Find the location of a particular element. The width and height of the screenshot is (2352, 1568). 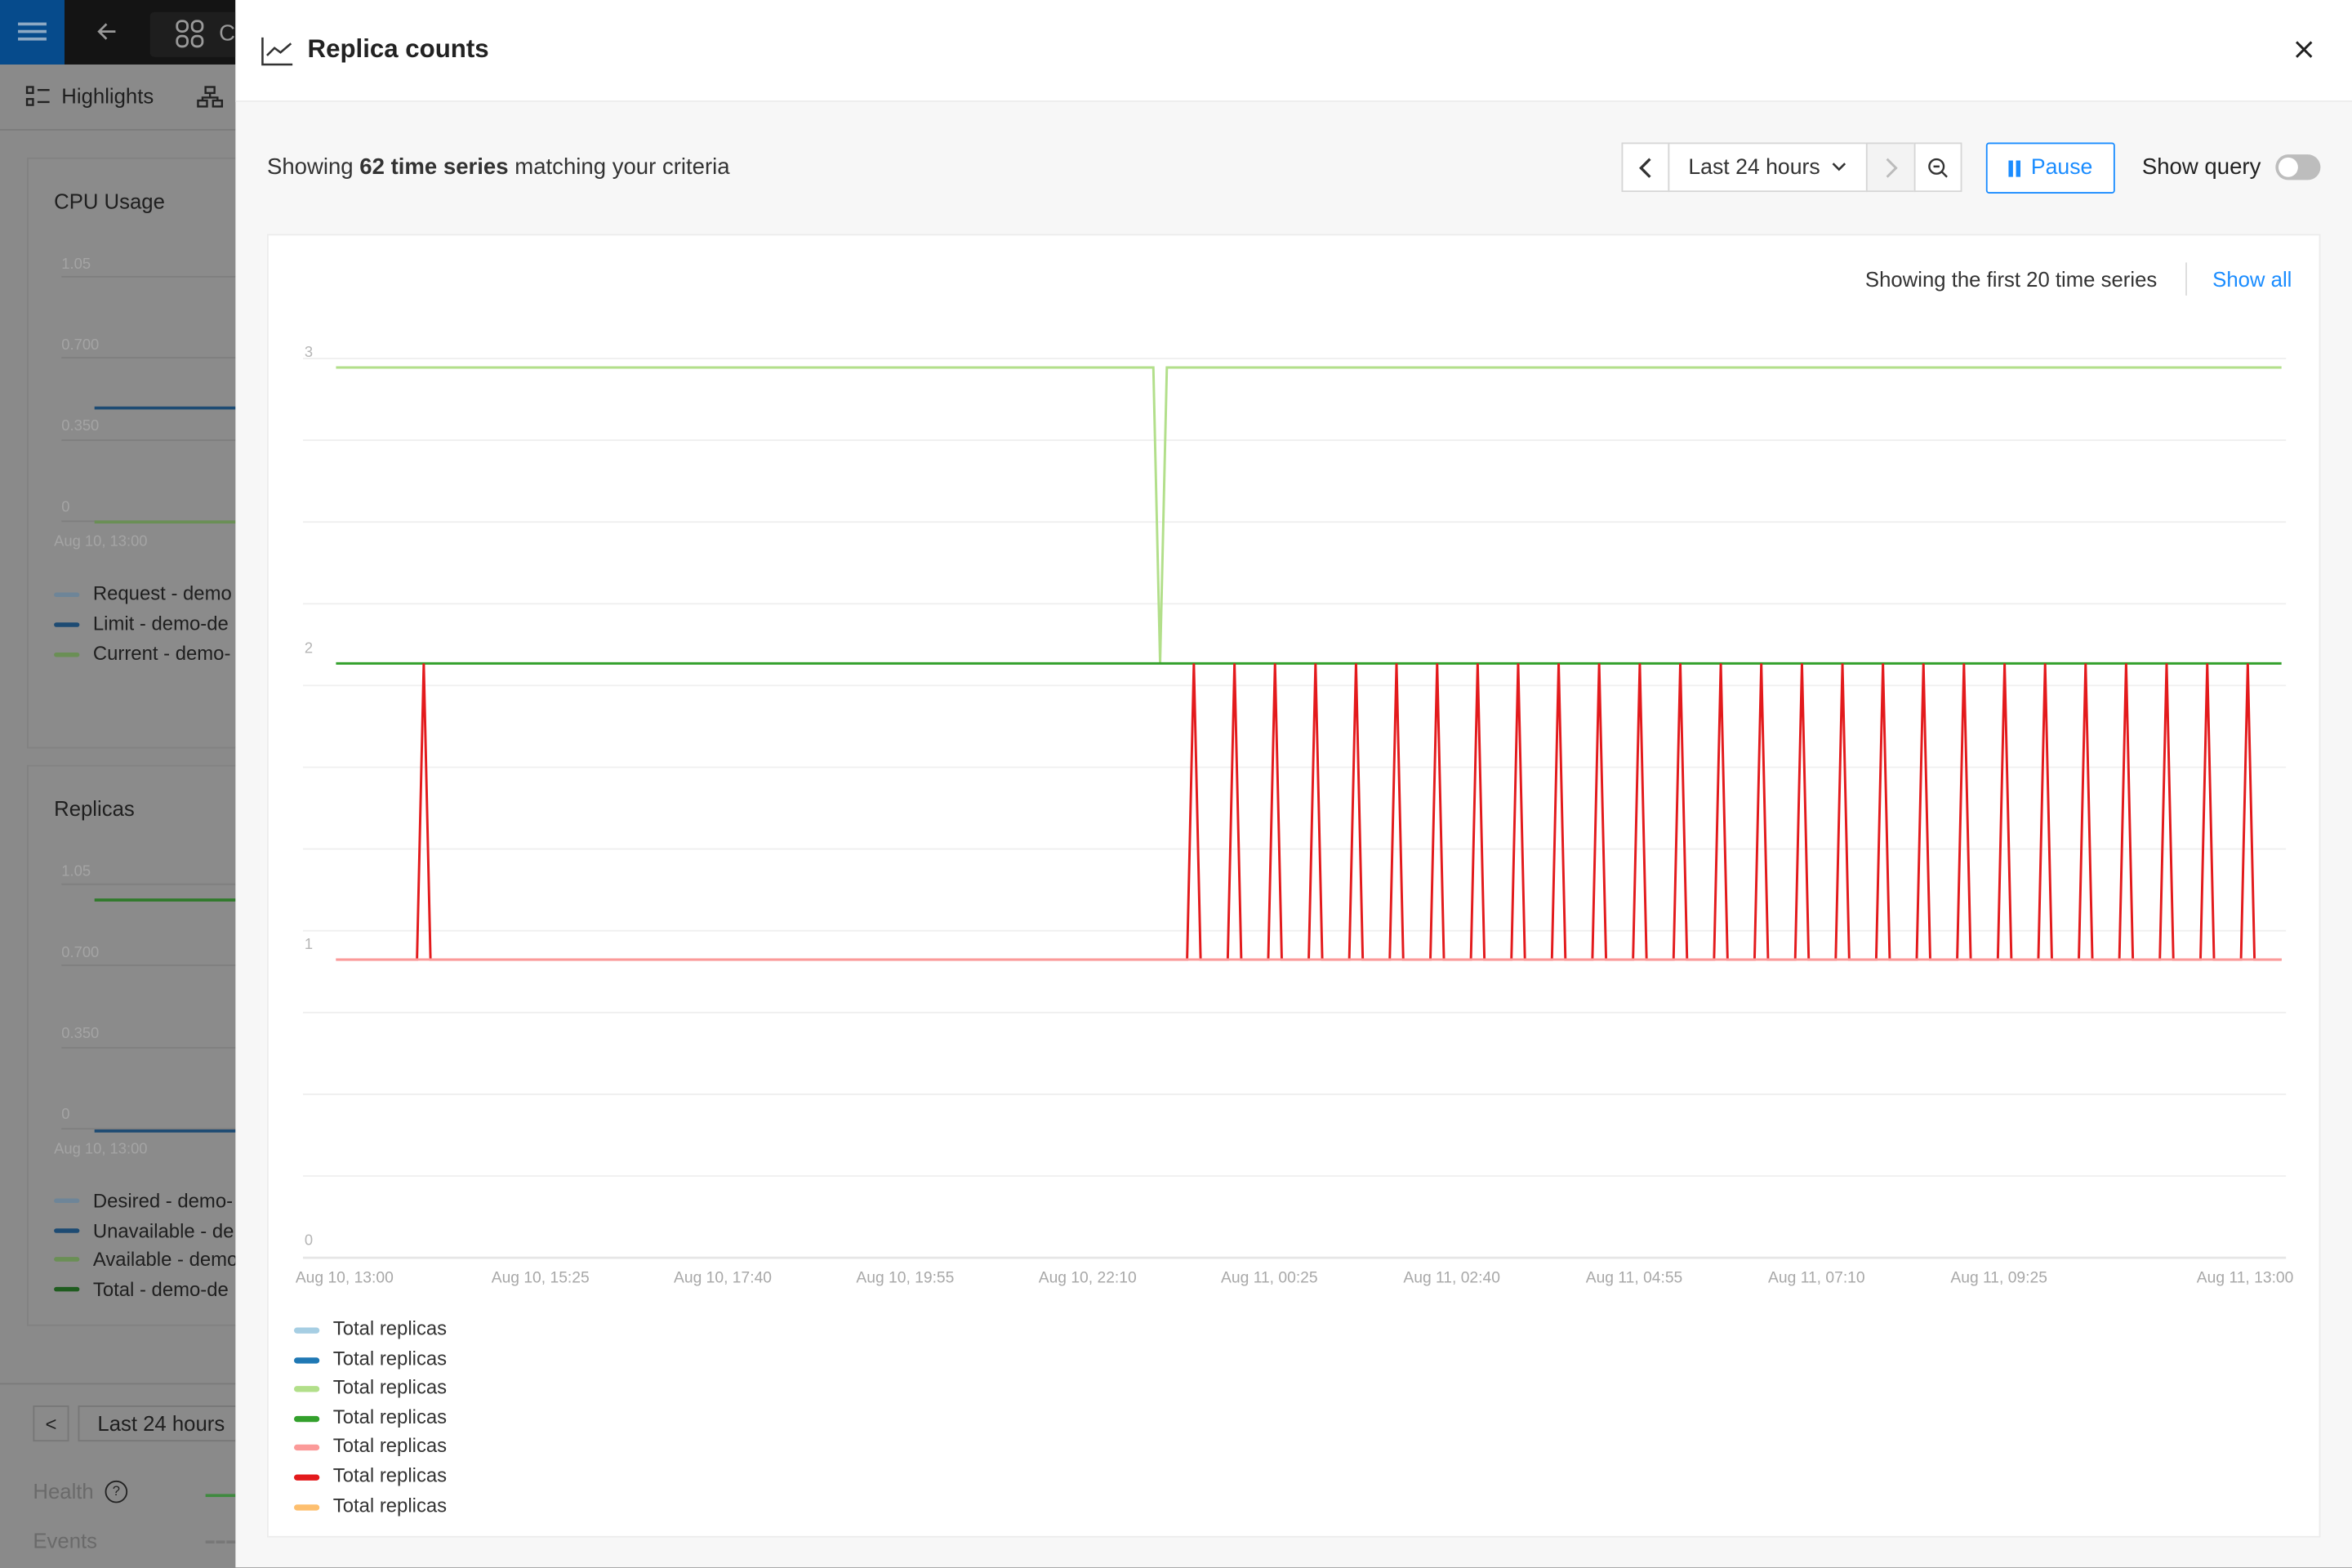

x-tick-label: Aug 11, 04:55 is located at coordinates (1634, 1277).